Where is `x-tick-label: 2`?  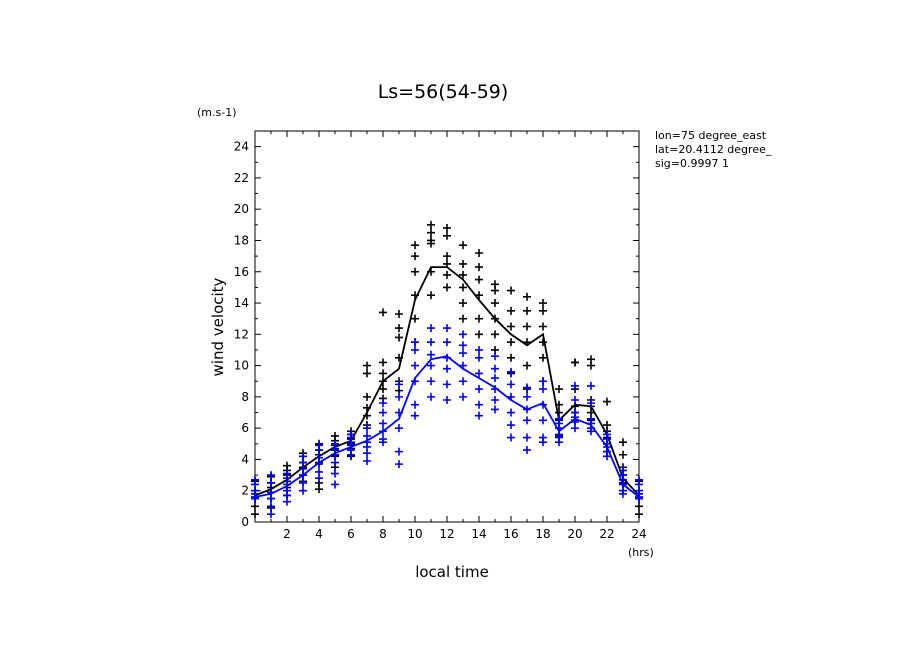
x-tick-label: 2 is located at coordinates (287, 534).